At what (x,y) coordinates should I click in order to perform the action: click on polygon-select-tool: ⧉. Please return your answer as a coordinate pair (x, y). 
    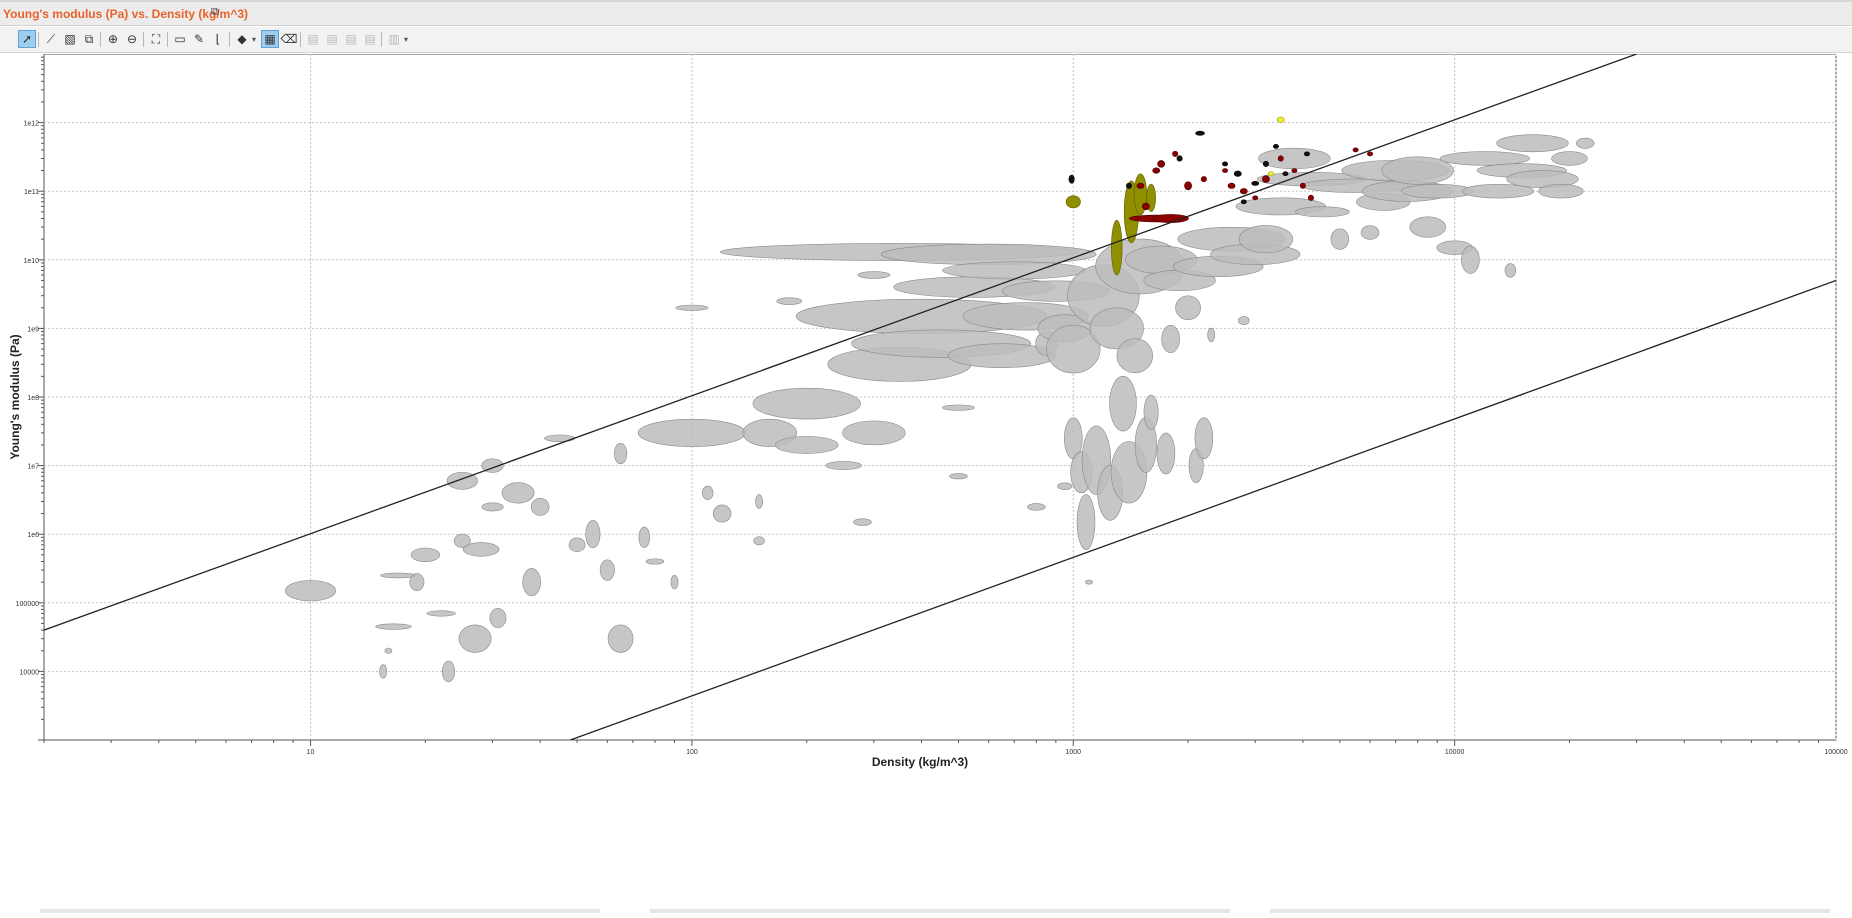
    Looking at the image, I should click on (89, 39).